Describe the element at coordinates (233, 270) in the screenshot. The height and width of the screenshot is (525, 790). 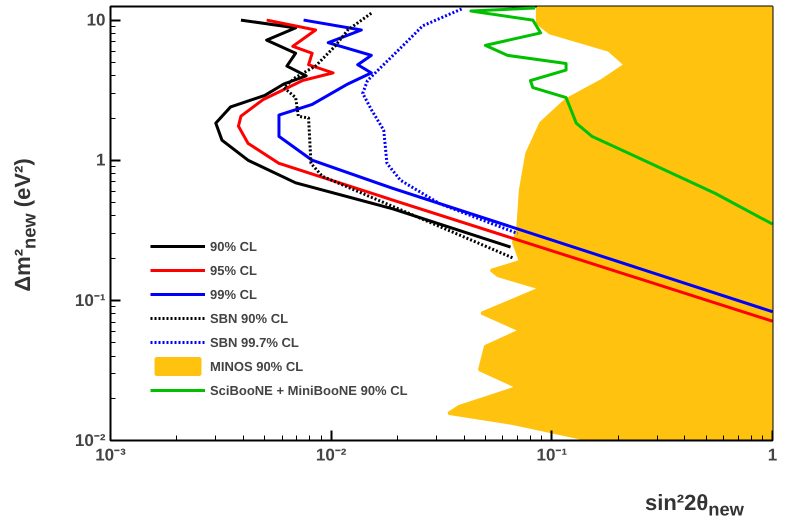
I see `legend-label: 95% CL` at that location.